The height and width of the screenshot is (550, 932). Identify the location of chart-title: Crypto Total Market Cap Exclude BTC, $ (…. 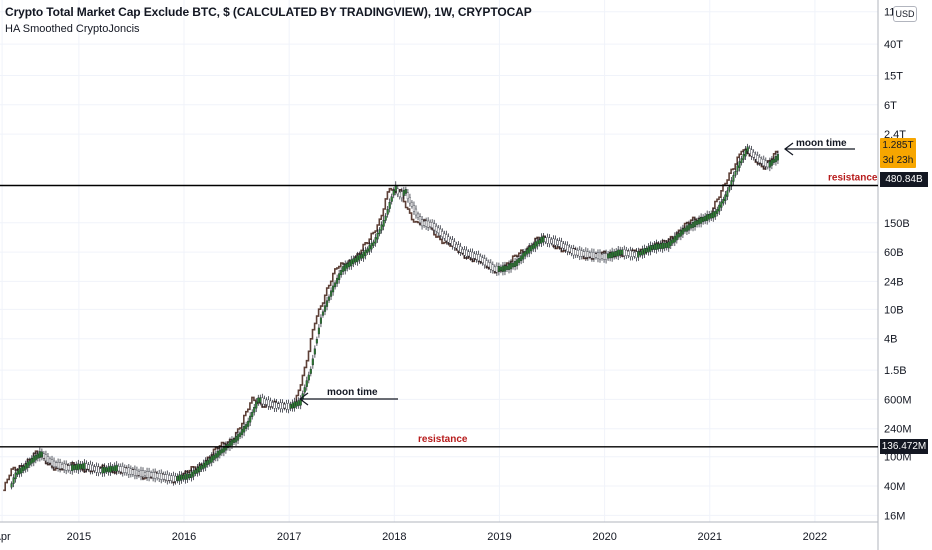
(268, 12).